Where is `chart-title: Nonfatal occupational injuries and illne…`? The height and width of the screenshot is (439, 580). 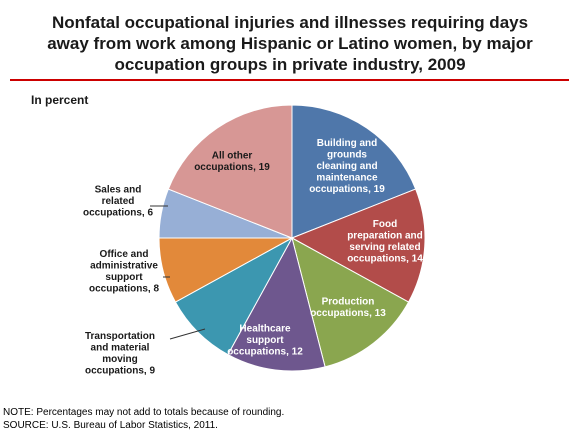 chart-title: Nonfatal occupational injuries and illne… is located at coordinates (290, 43).